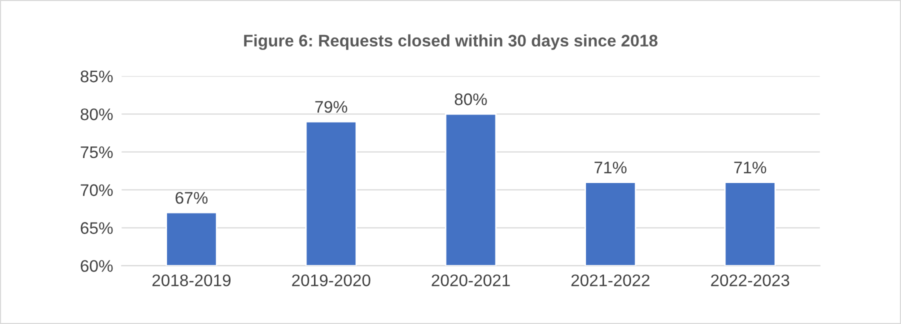 The height and width of the screenshot is (324, 901). What do you see at coordinates (96, 76) in the screenshot?
I see `y-tick-label: 85%` at bounding box center [96, 76].